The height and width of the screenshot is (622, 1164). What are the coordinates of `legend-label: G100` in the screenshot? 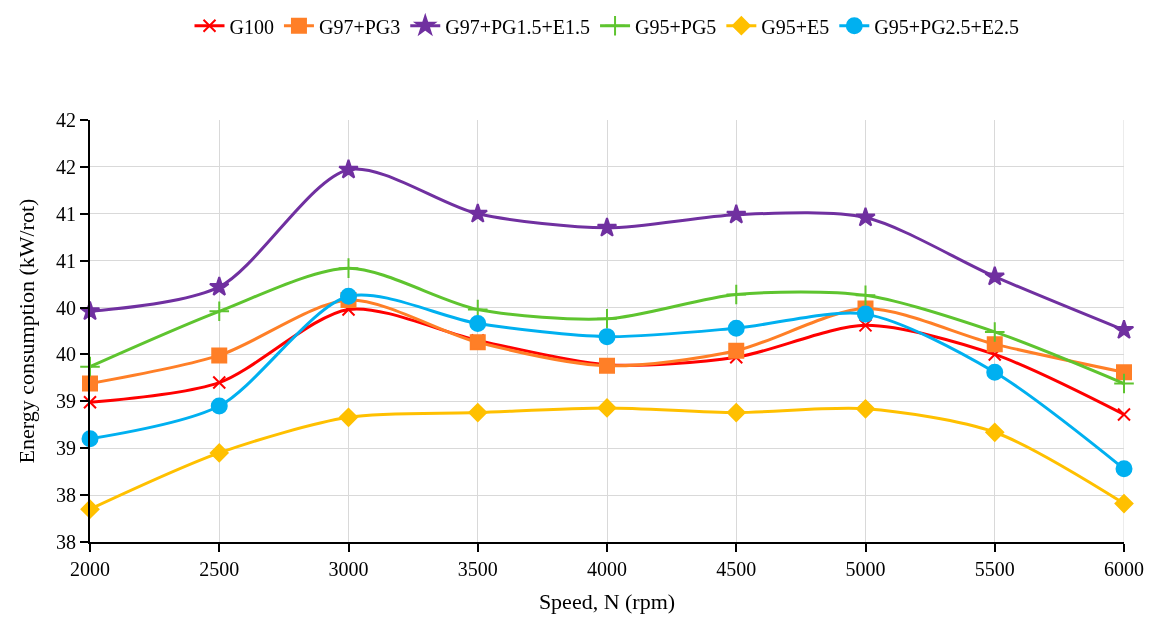 It's located at (251, 26).